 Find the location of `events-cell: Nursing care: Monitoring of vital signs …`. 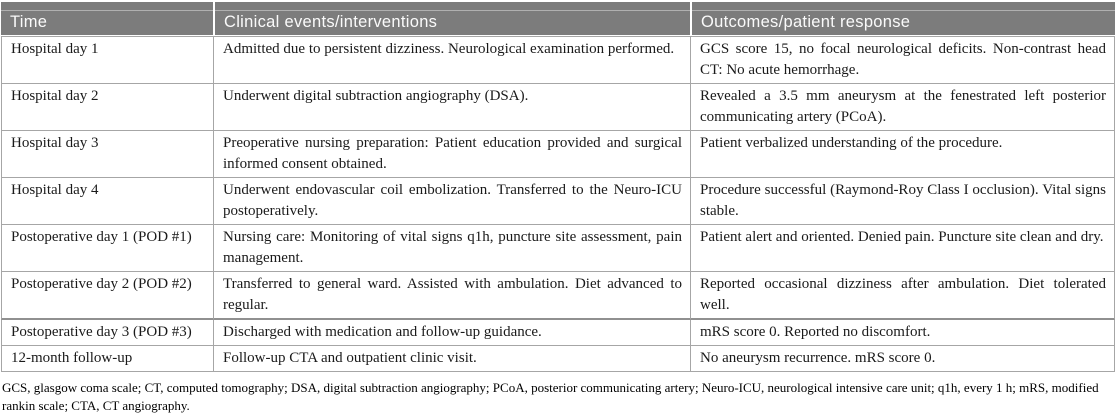

events-cell: Nursing care: Monitoring of vital signs … is located at coordinates (451, 248).